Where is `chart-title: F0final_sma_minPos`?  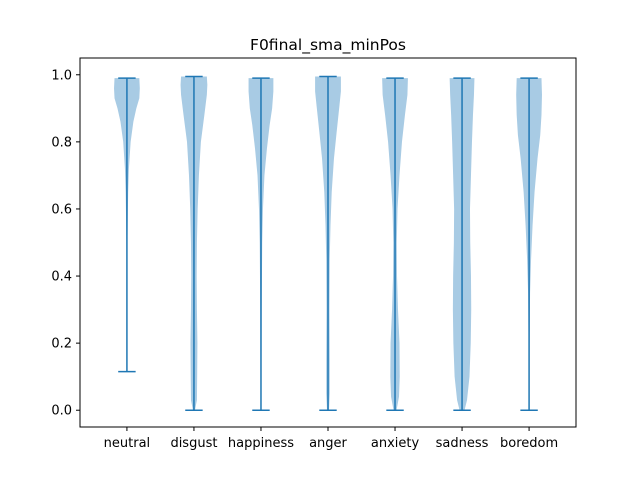
chart-title: F0final_sma_minPos is located at coordinates (328, 45).